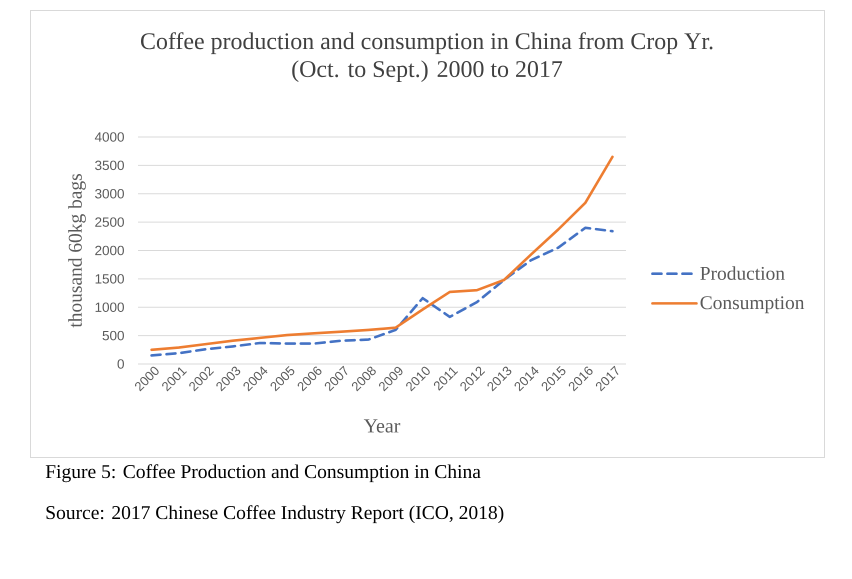 The width and height of the screenshot is (852, 579). Describe the element at coordinates (109, 193) in the screenshot. I see `y-tick-label: 3000` at that location.